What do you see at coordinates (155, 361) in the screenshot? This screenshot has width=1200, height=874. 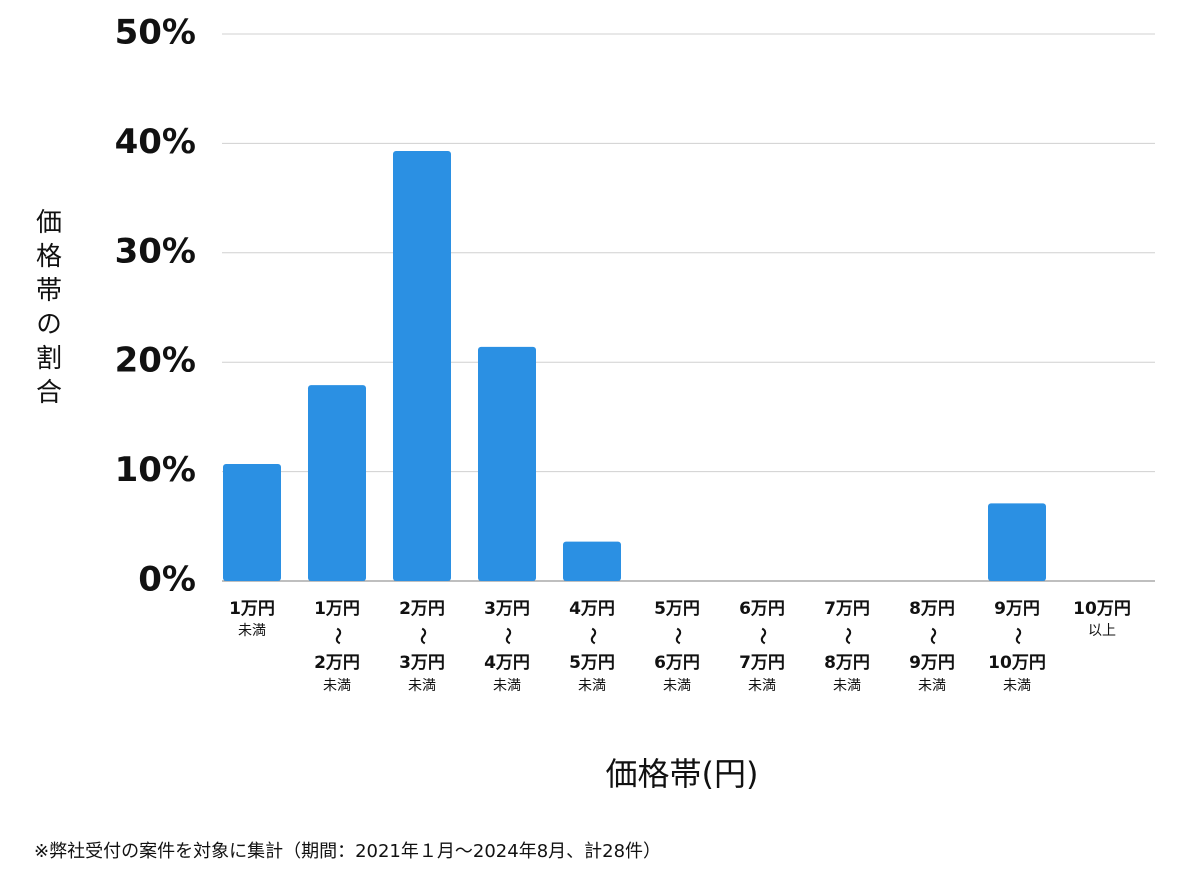 I see `y-tick-label: 20%` at bounding box center [155, 361].